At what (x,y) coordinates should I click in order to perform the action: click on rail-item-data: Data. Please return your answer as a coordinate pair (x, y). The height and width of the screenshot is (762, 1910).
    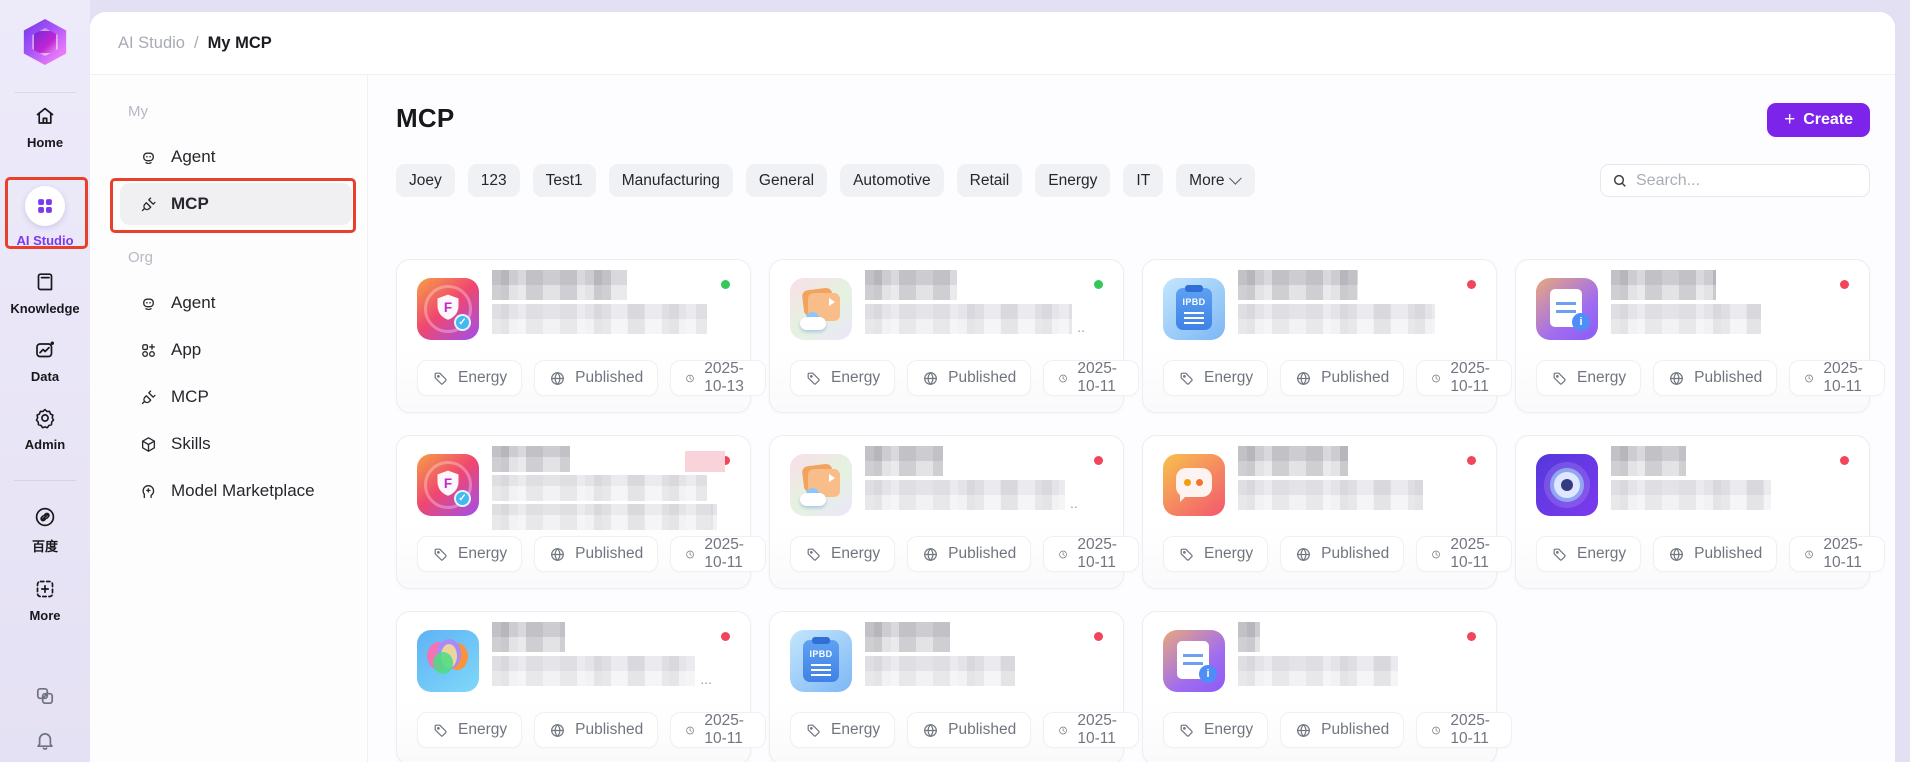
    Looking at the image, I should click on (45, 361).